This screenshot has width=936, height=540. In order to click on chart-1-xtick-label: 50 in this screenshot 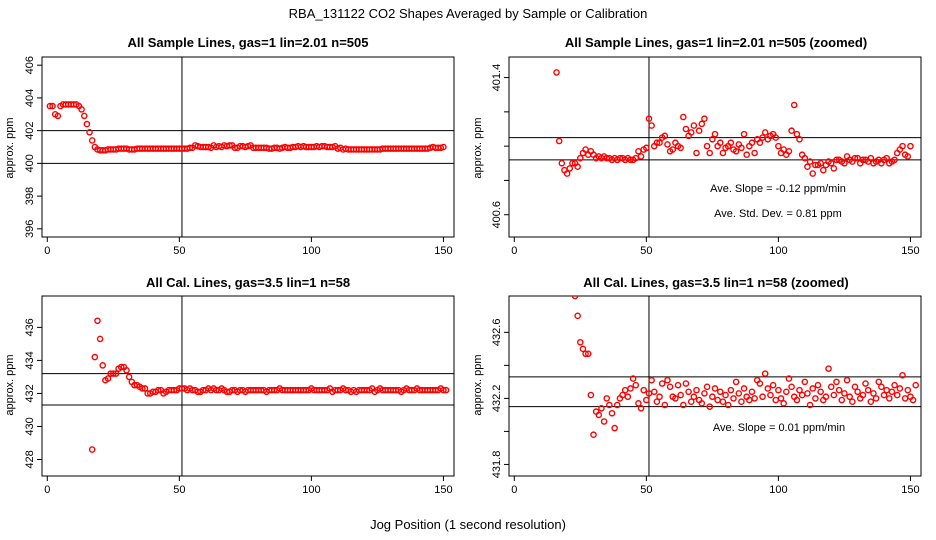, I will do `click(646, 251)`.